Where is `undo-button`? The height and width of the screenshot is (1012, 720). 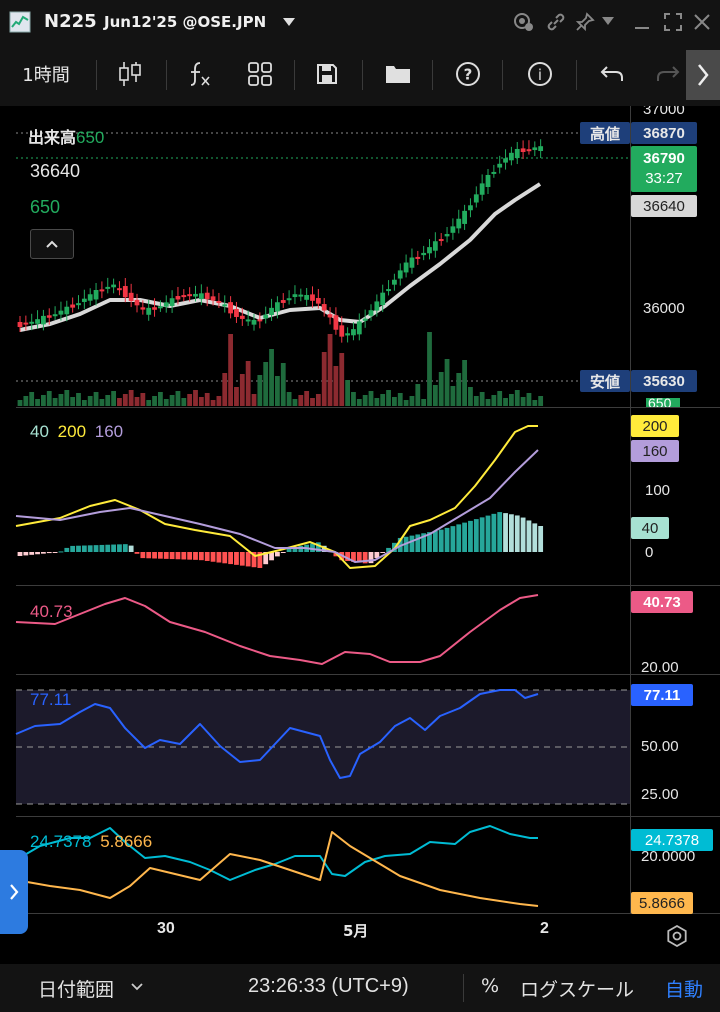
undo-button is located at coordinates (612, 74).